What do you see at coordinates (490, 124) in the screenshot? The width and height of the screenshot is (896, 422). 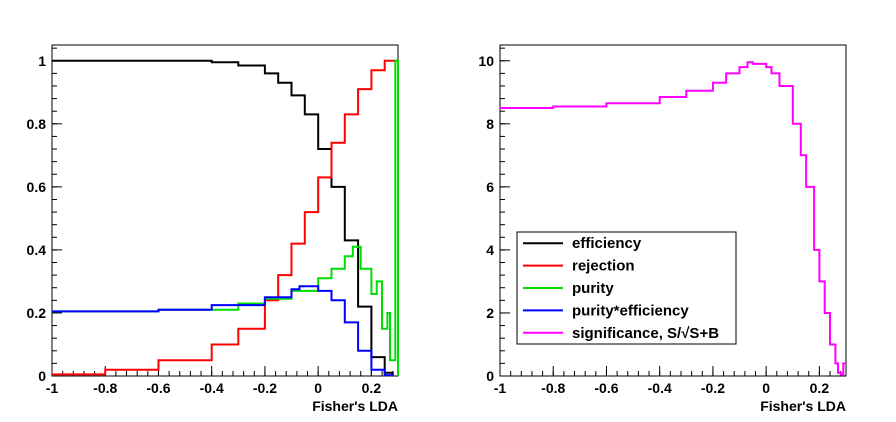 I see `y-tick-label: 8` at bounding box center [490, 124].